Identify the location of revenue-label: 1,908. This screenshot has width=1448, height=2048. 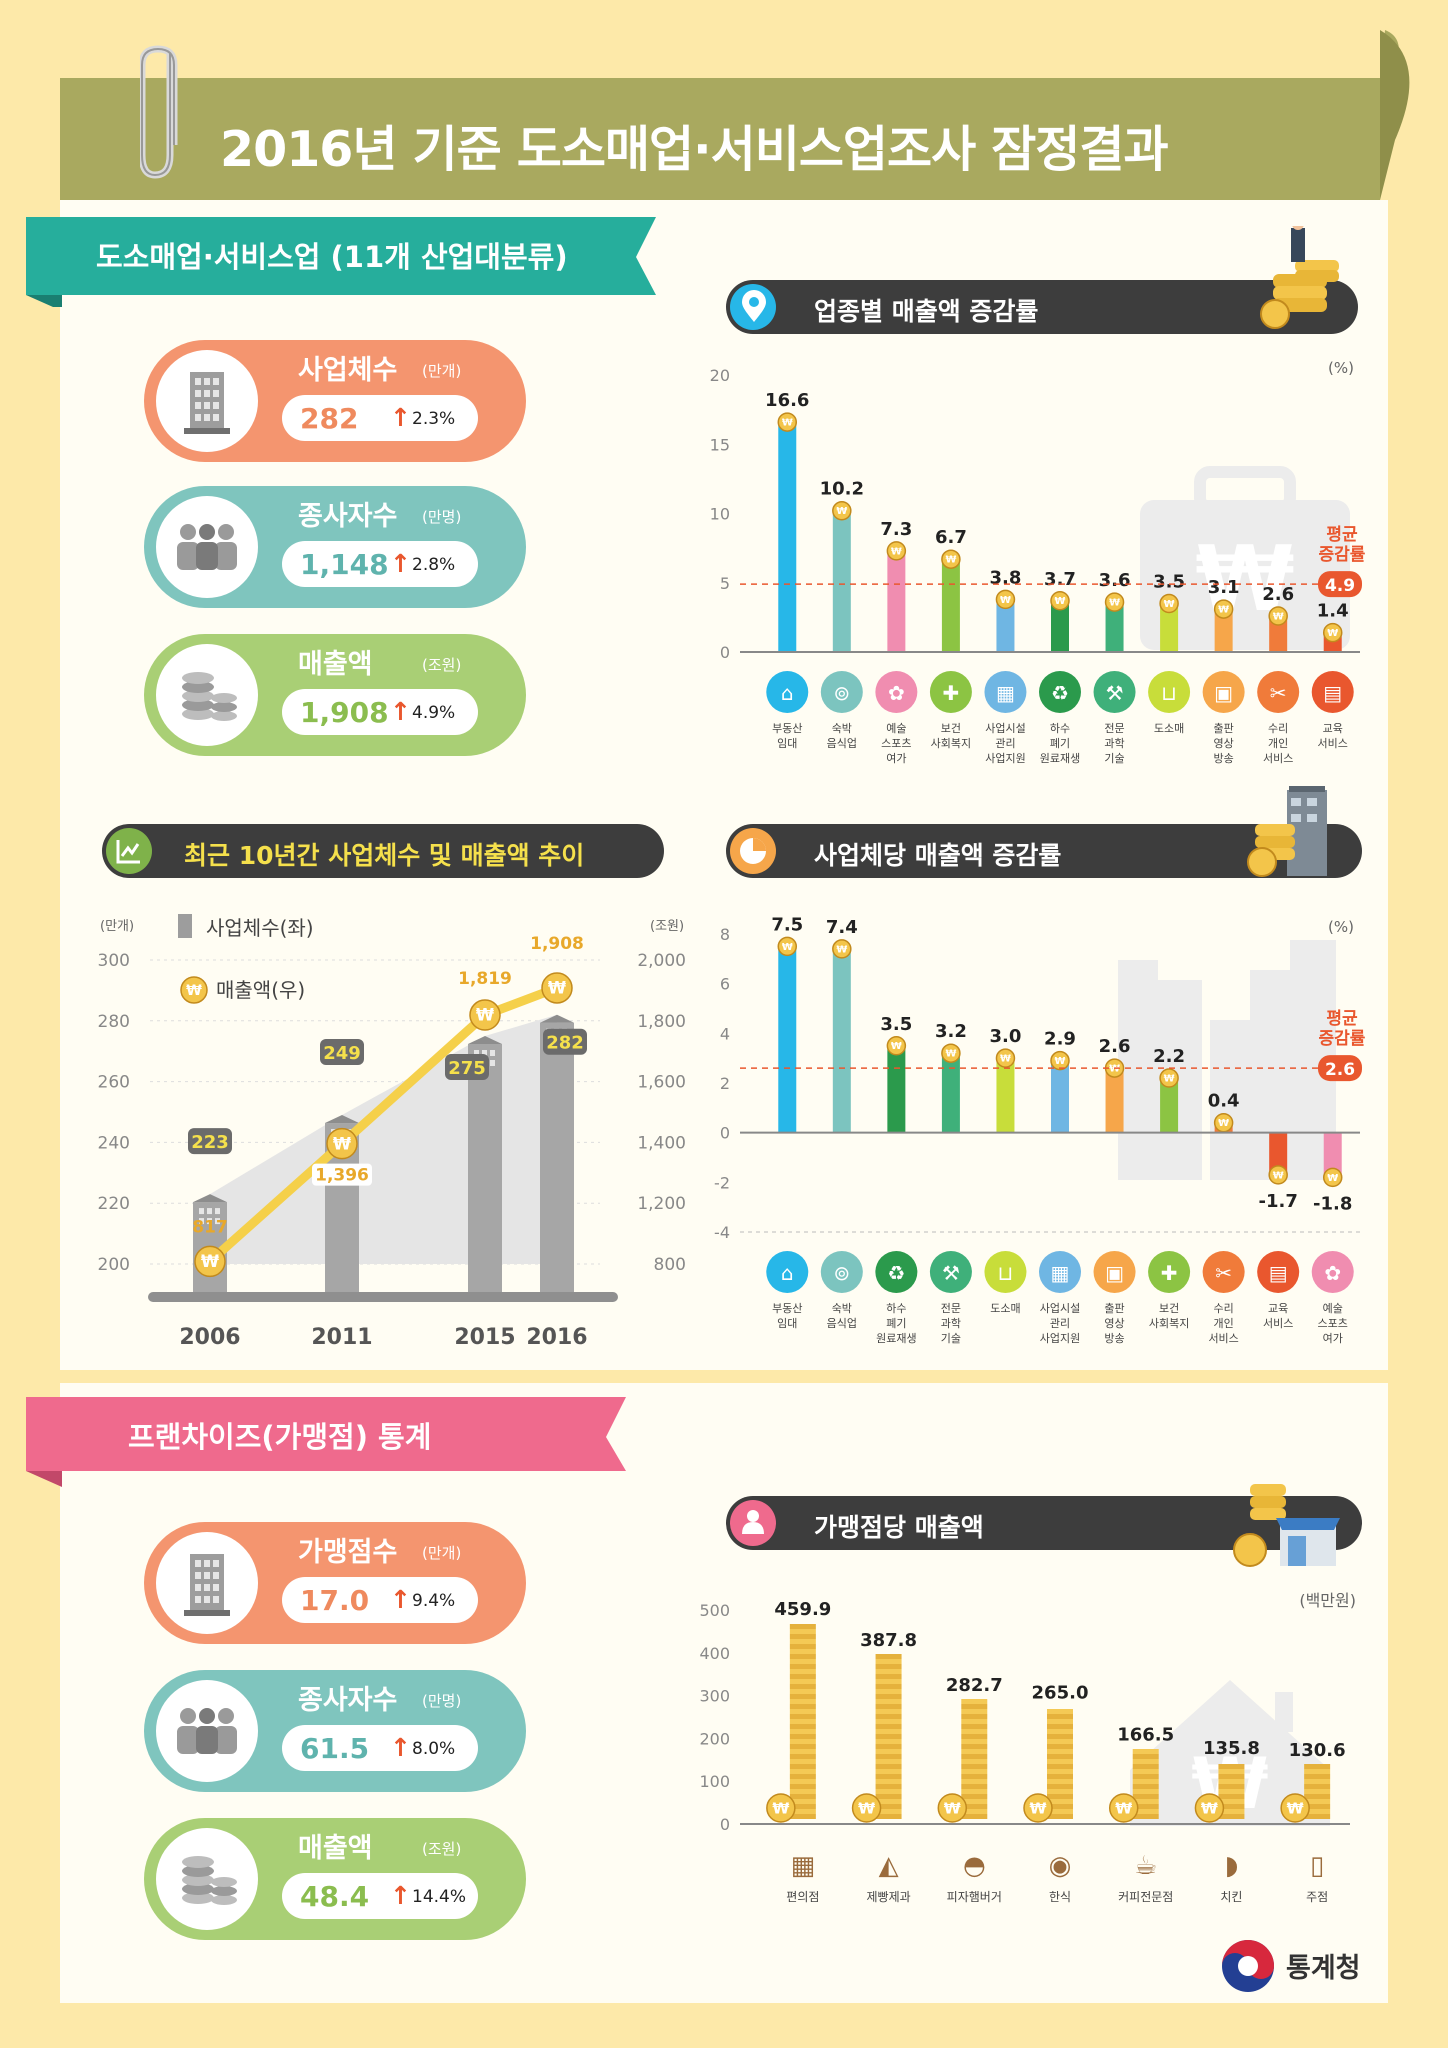
(557, 944).